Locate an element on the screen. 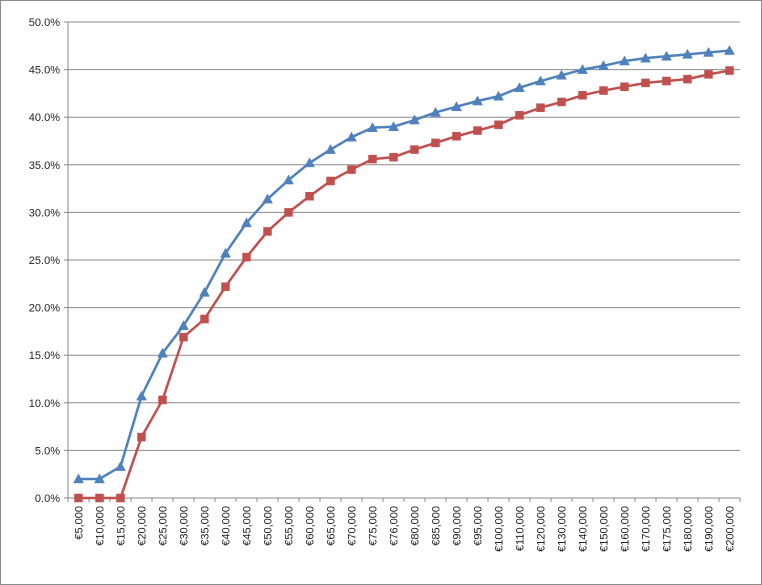 This screenshot has width=762, height=585. x-tick-label: €150,000 is located at coordinates (605, 529).